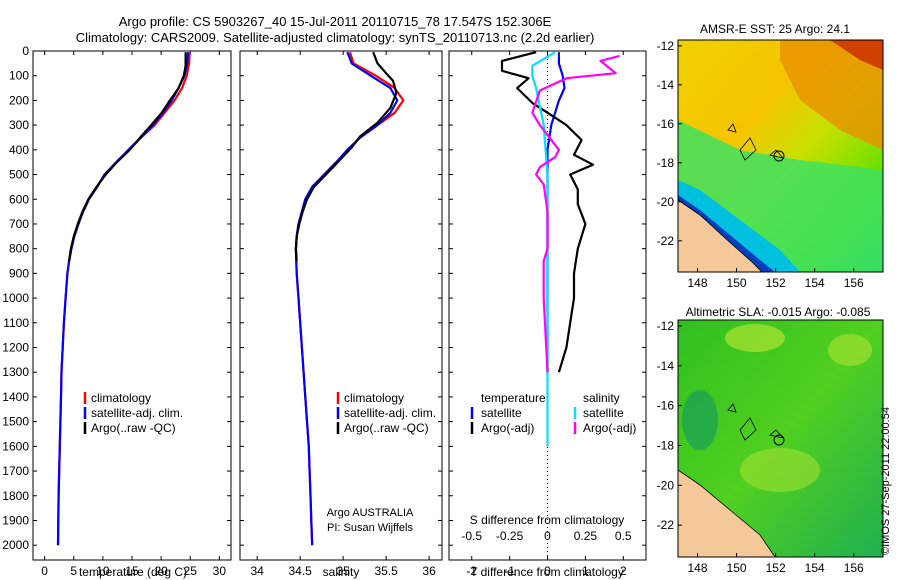 This screenshot has width=900, height=580. Describe the element at coordinates (121, 398) in the screenshot. I see `legend-climatology-label: climatology` at that location.